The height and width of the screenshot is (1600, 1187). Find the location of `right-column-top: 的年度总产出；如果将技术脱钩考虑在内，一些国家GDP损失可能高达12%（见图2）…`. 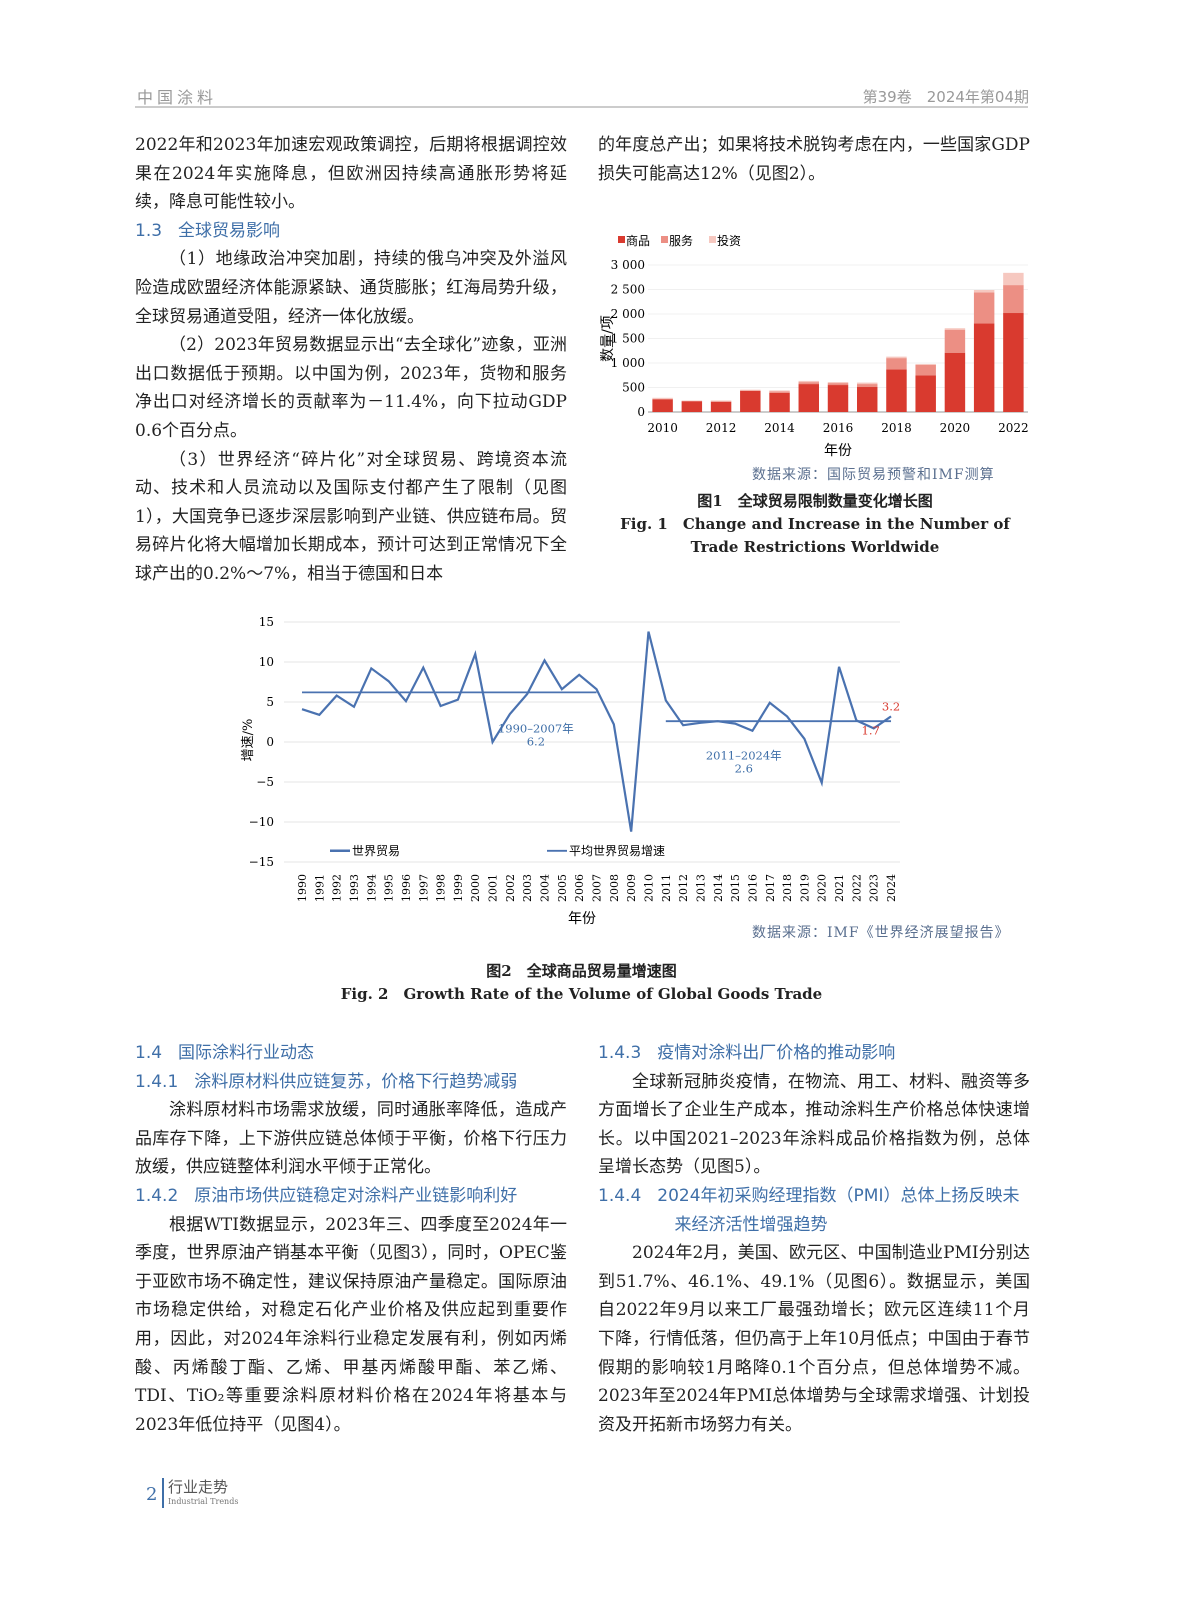

right-column-top: 的年度总产出；如果将技术脱钩考虑在内，一些国家GDP损失可能高达12%（见图2）… is located at coordinates (814, 159).